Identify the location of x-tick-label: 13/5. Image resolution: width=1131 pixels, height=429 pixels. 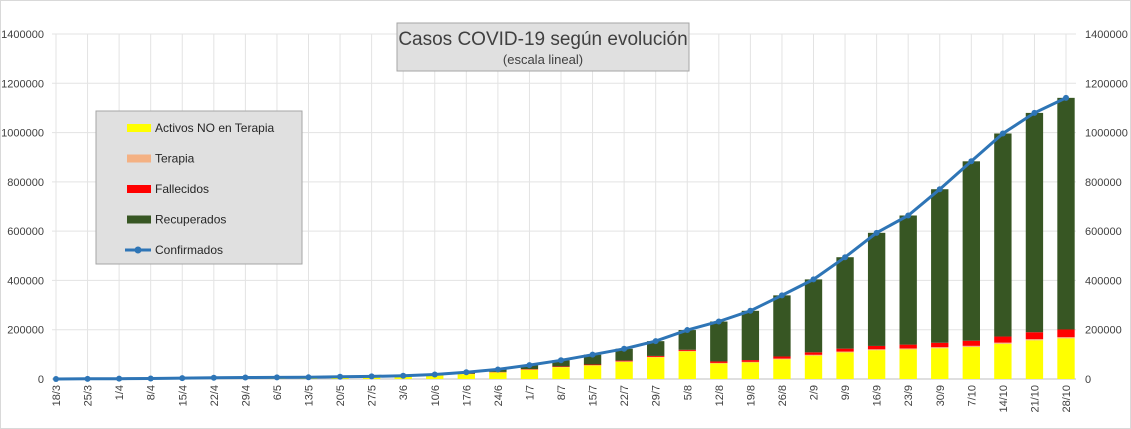
(310, 395).